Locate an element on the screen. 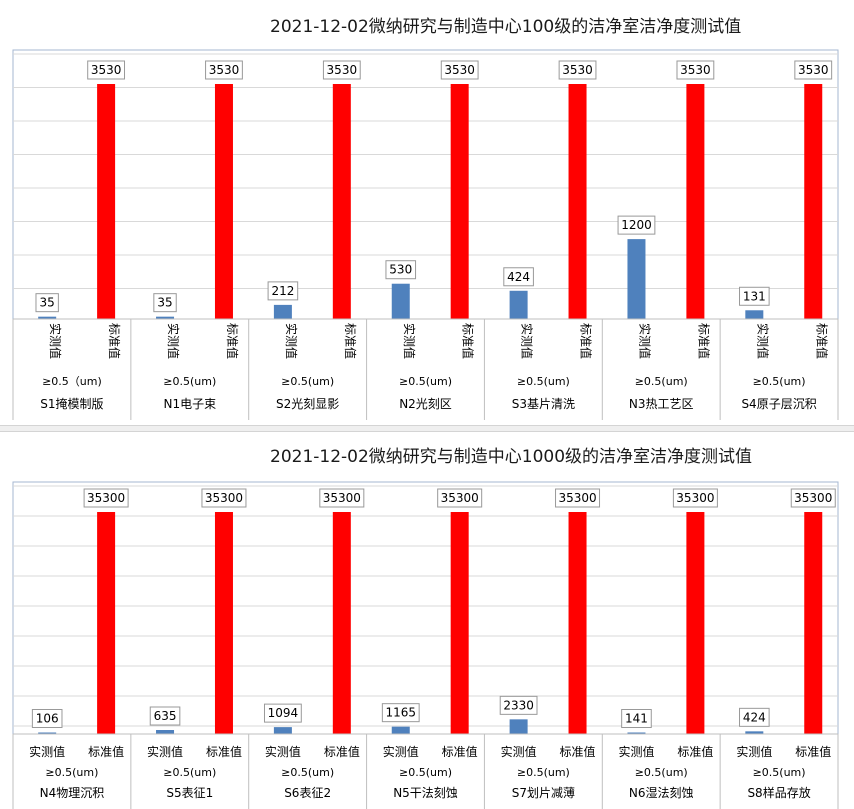  data-label-measured: 1165 is located at coordinates (400, 713).